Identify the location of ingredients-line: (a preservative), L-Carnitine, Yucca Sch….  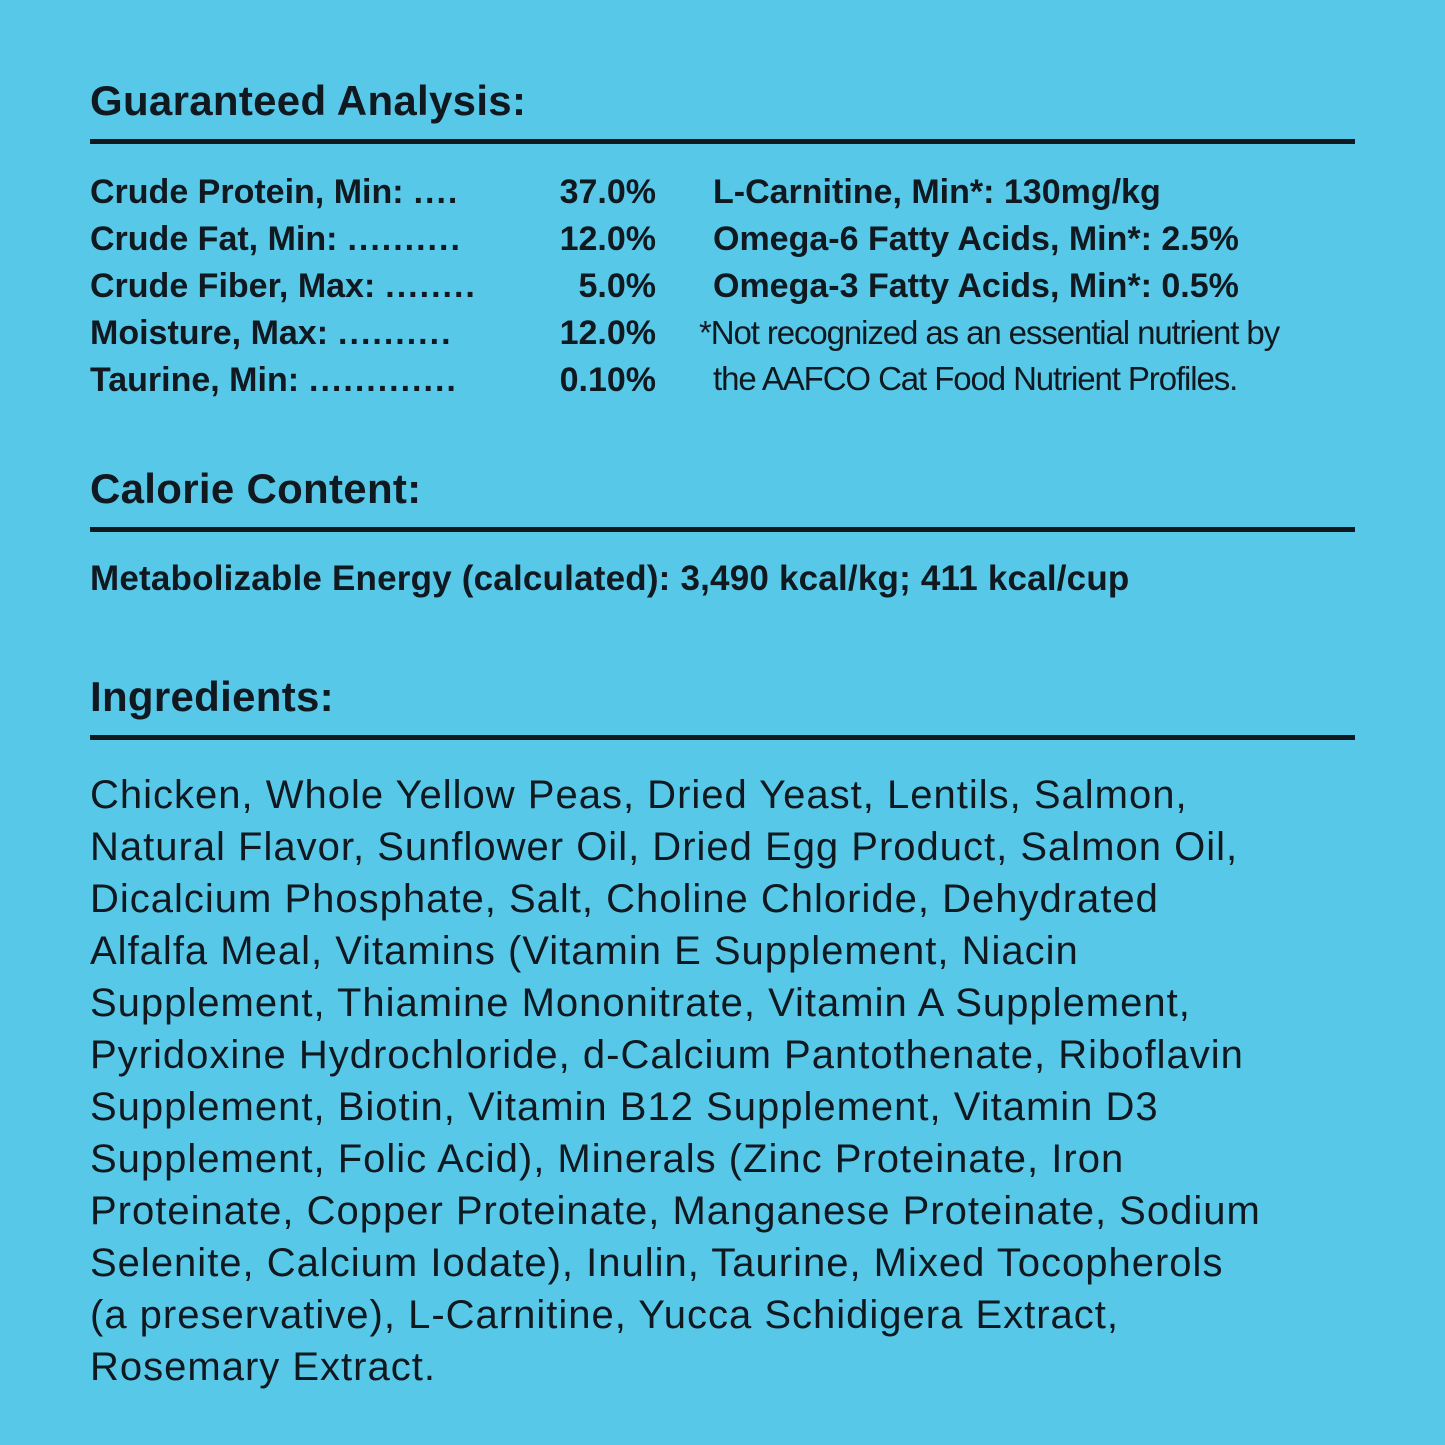
(605, 1315).